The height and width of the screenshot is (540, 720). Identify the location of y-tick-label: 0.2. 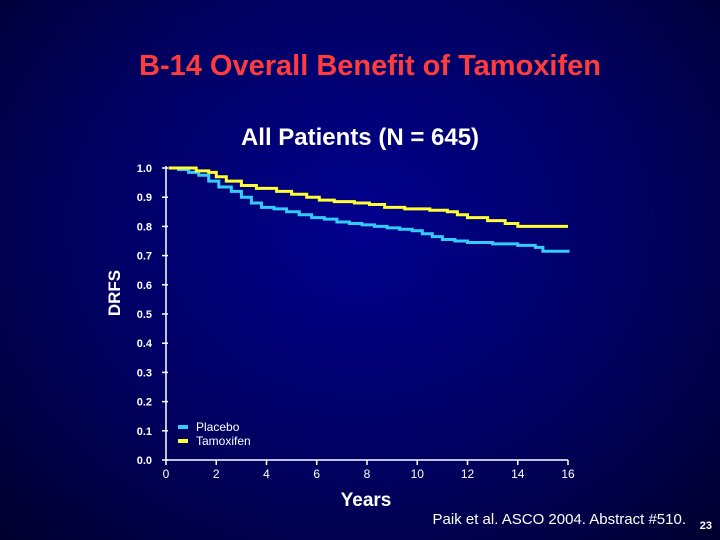
(144, 403).